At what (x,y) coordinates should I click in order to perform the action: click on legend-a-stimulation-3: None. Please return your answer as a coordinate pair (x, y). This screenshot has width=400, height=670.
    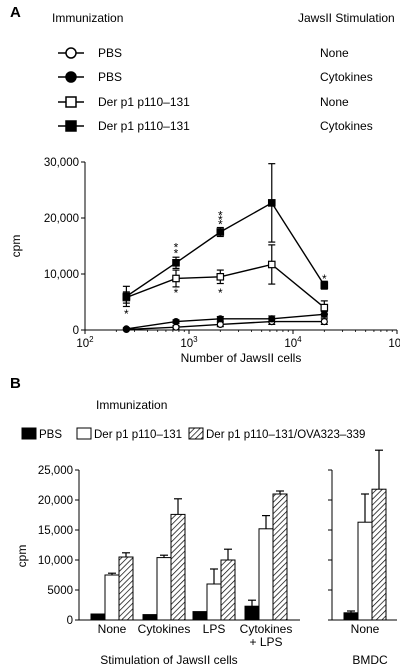
    Looking at the image, I should click on (334, 102).